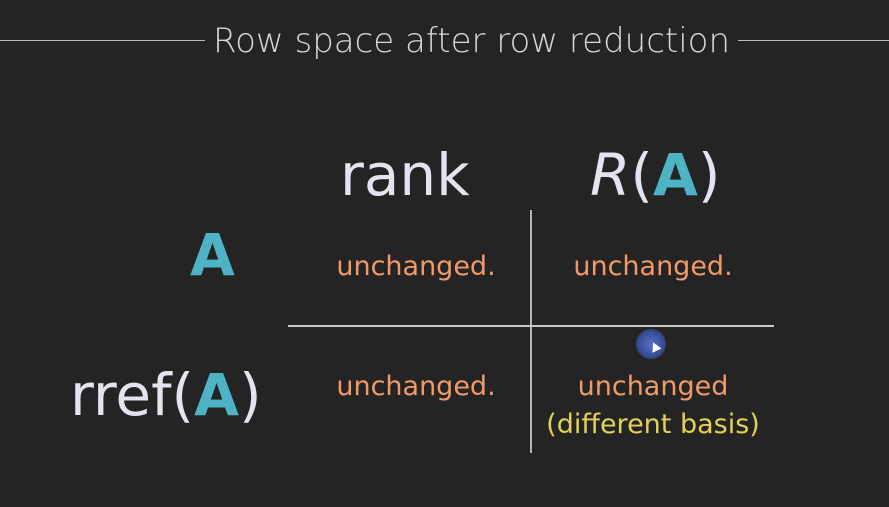 This screenshot has width=889, height=507. Describe the element at coordinates (641, 175) in the screenshot. I see `row-space-open-paren: (` at that location.